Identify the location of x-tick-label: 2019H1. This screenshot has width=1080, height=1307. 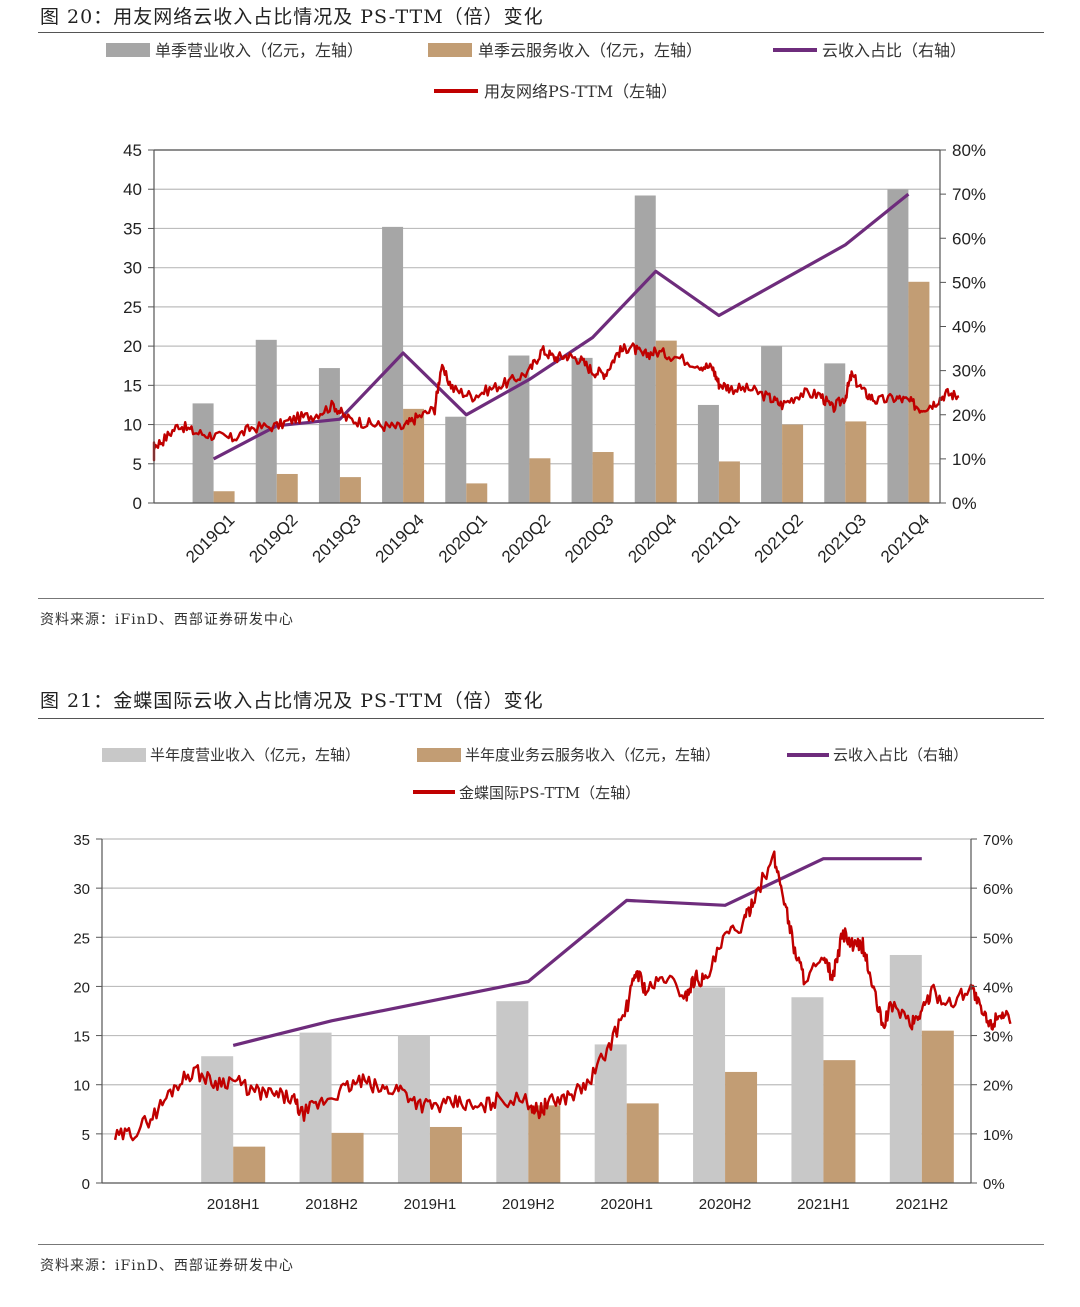
(430, 1204).